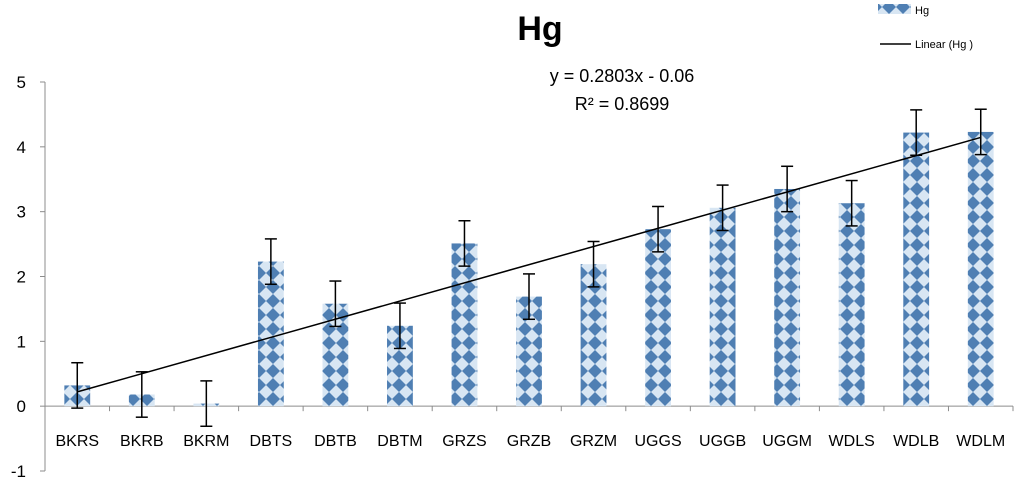 The image size is (1016, 479). I want to click on trendline-equation: y = 0.2803x - 0.06, so click(622, 76).